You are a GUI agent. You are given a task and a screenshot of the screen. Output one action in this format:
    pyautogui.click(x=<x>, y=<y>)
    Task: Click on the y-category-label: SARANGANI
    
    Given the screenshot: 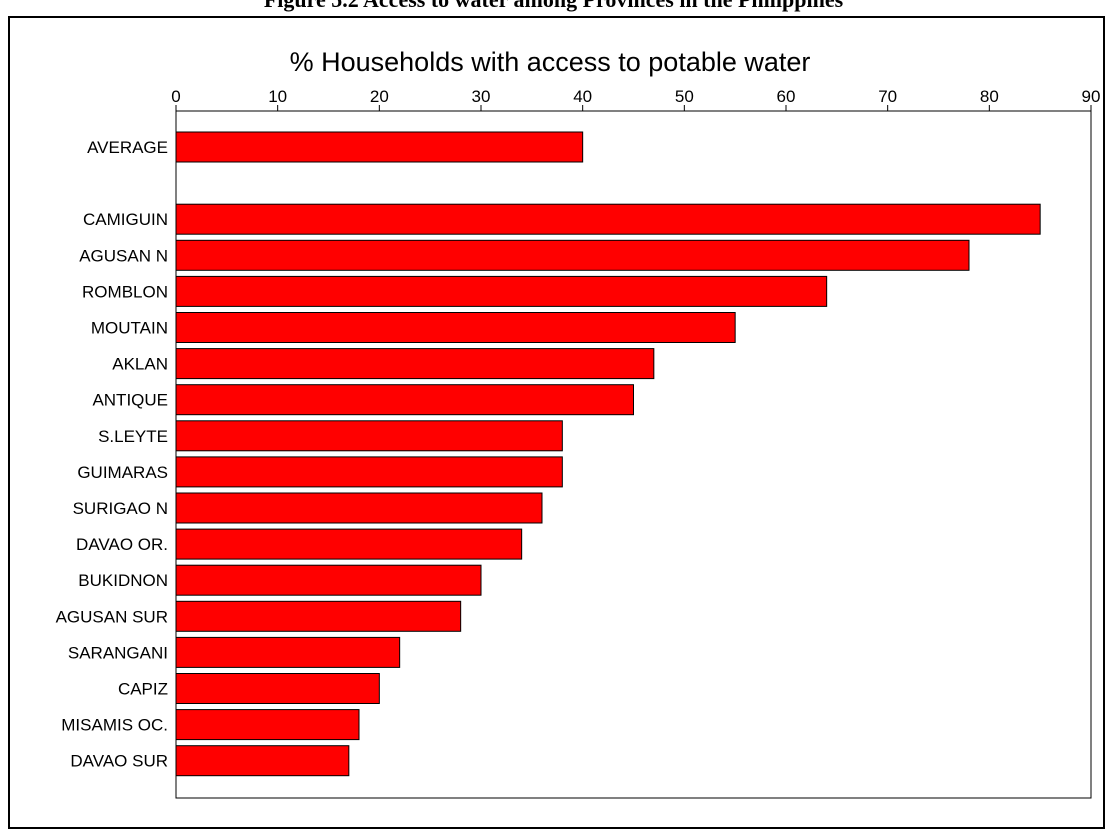 What is the action you would take?
    pyautogui.click(x=118, y=652)
    